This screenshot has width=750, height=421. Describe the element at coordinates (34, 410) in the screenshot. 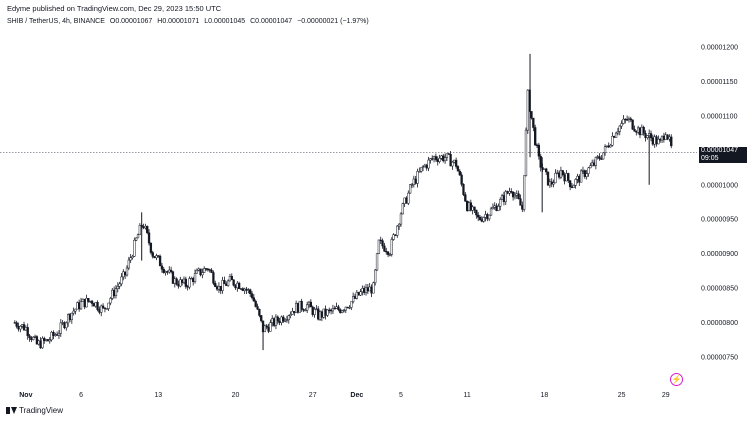

I see `tradingview-brand: TradingView` at that location.